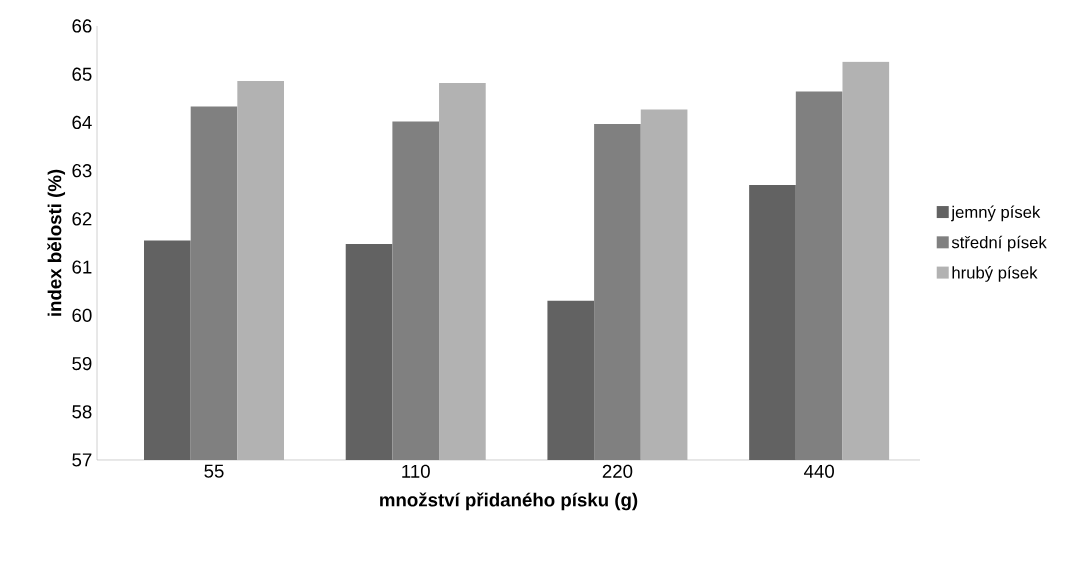 The height and width of the screenshot is (574, 1068). I want to click on legend-label: střední písek, so click(999, 243).